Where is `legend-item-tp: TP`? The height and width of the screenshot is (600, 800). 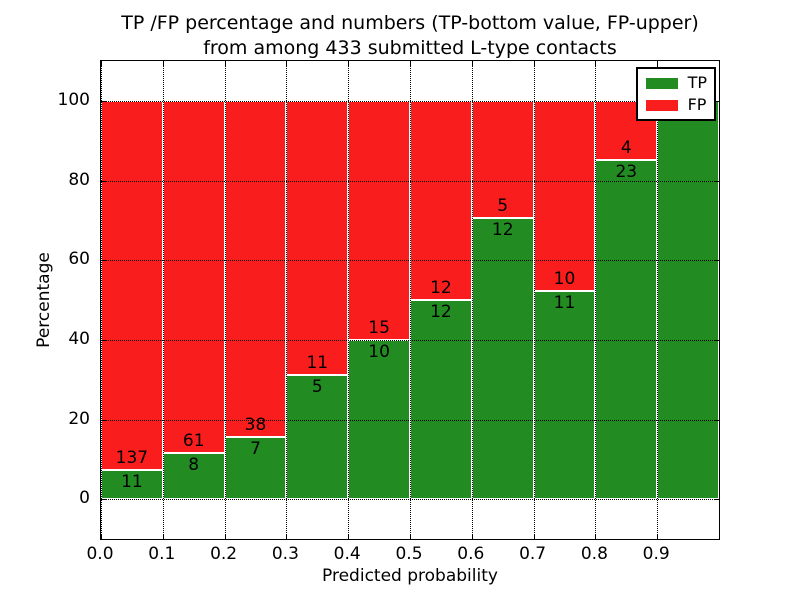 legend-item-tp: TP is located at coordinates (676, 82).